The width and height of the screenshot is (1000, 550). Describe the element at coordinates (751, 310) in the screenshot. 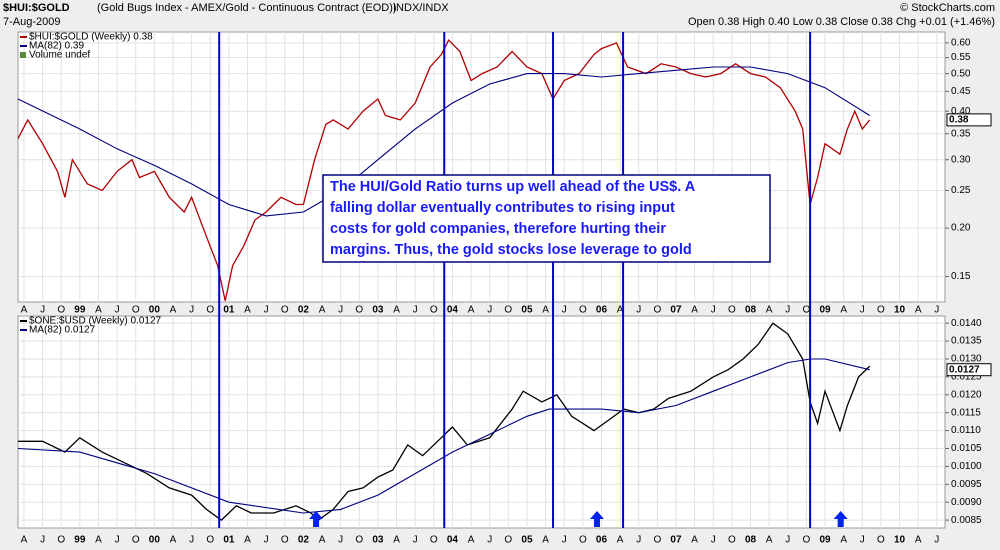

I see `x-tick-label: 08` at that location.